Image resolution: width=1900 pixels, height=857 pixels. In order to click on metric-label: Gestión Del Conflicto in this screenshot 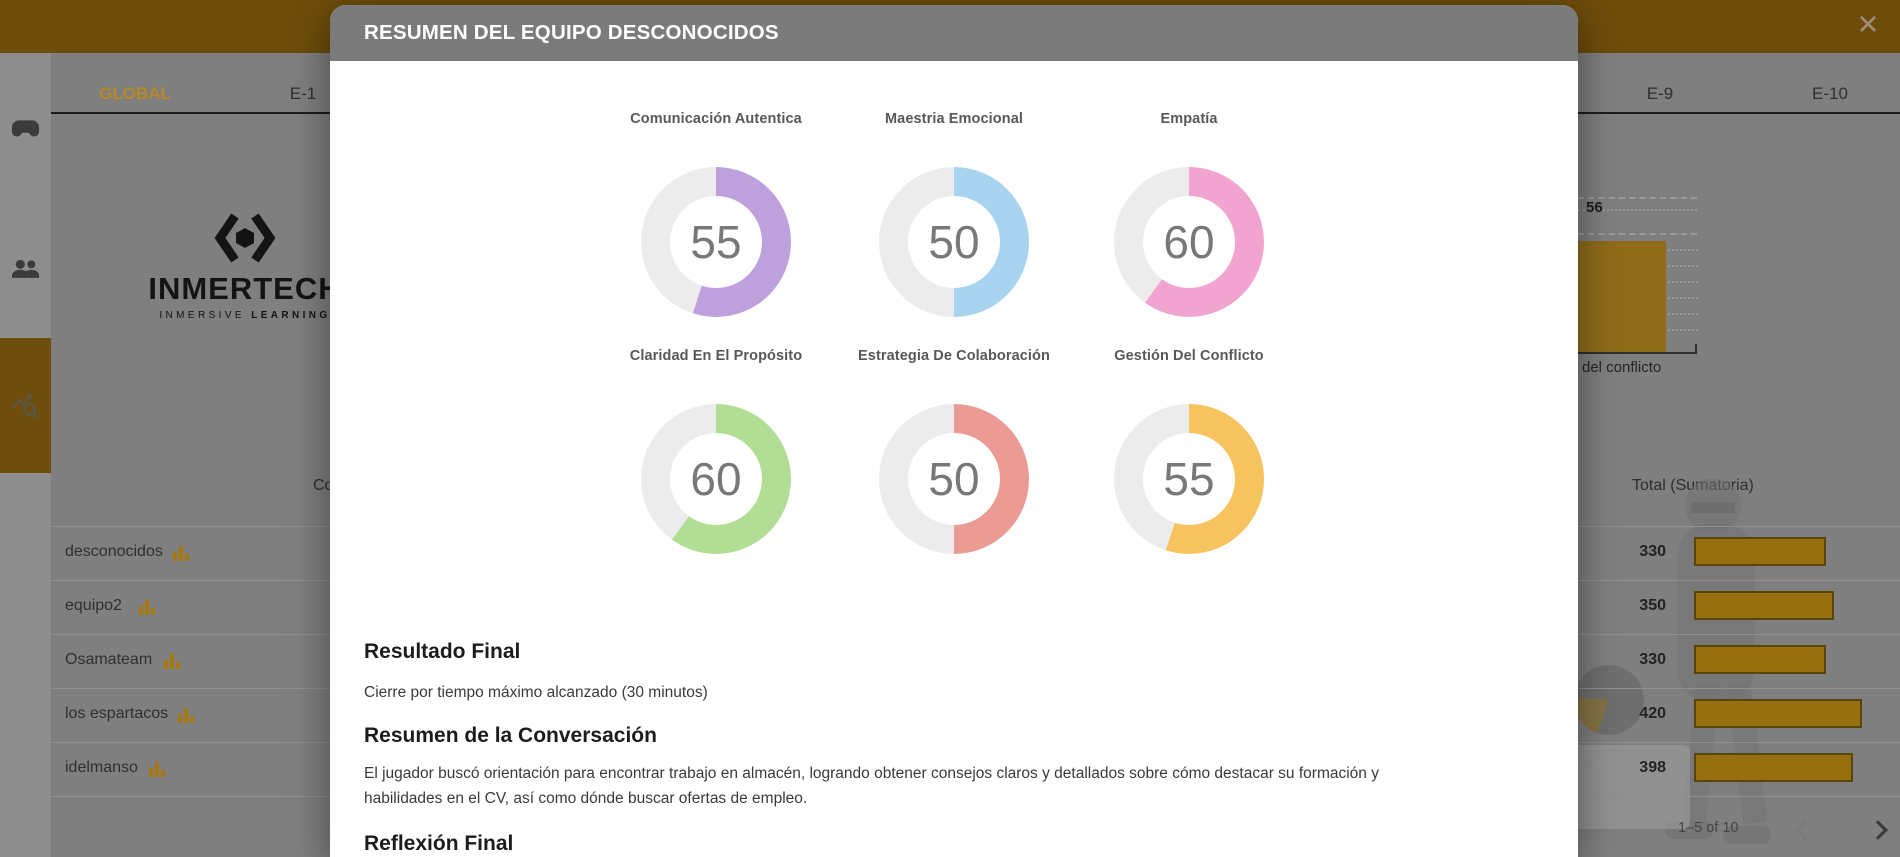, I will do `click(1189, 356)`.